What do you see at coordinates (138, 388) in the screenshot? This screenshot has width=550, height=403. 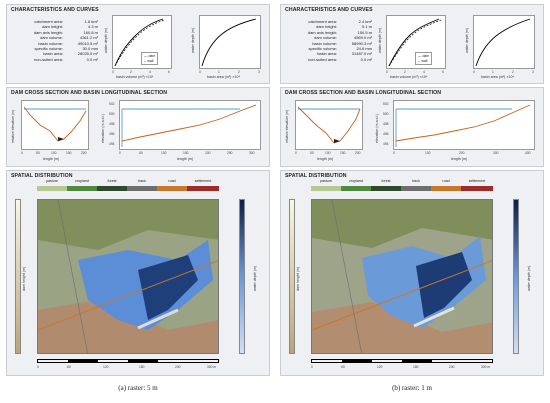 I see `caption-a: (a) raster: 5 m` at bounding box center [138, 388].